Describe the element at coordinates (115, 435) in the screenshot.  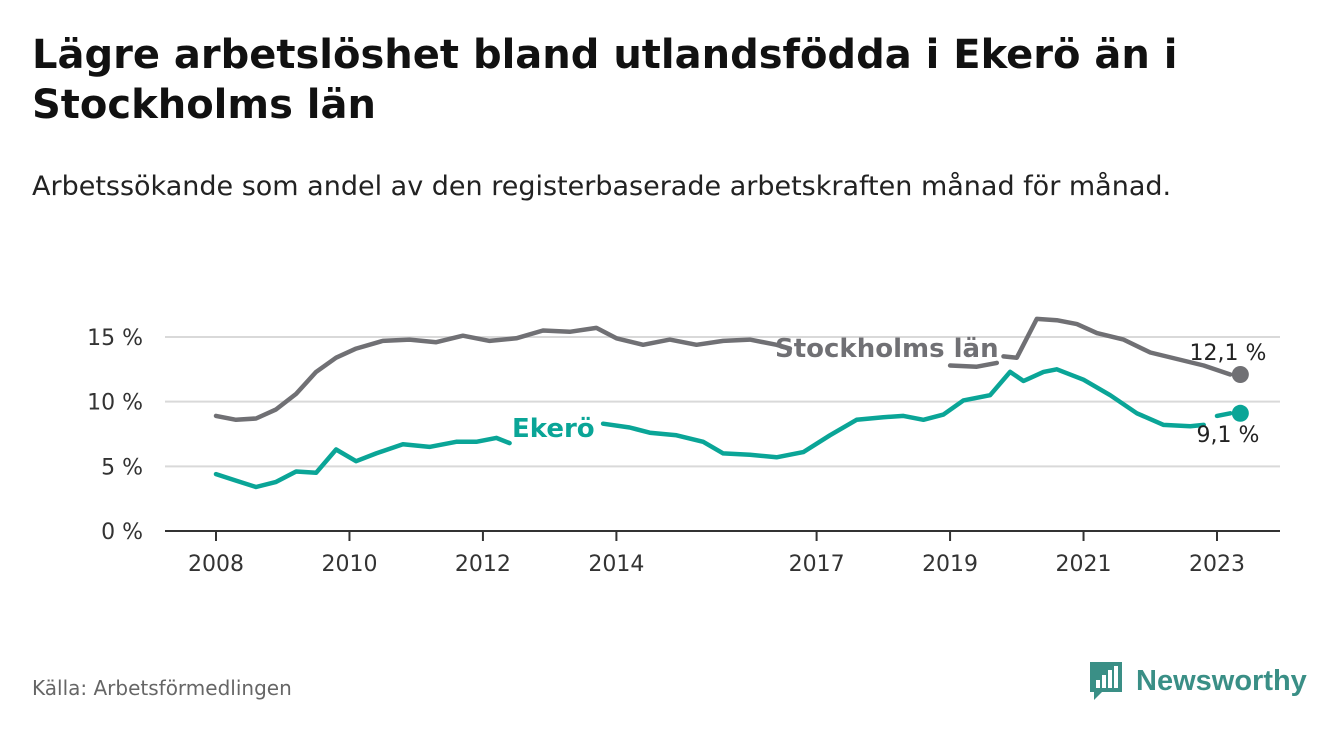
I see `y-axis-ticks: 0 % 5 % 10 % 15 %` at that location.